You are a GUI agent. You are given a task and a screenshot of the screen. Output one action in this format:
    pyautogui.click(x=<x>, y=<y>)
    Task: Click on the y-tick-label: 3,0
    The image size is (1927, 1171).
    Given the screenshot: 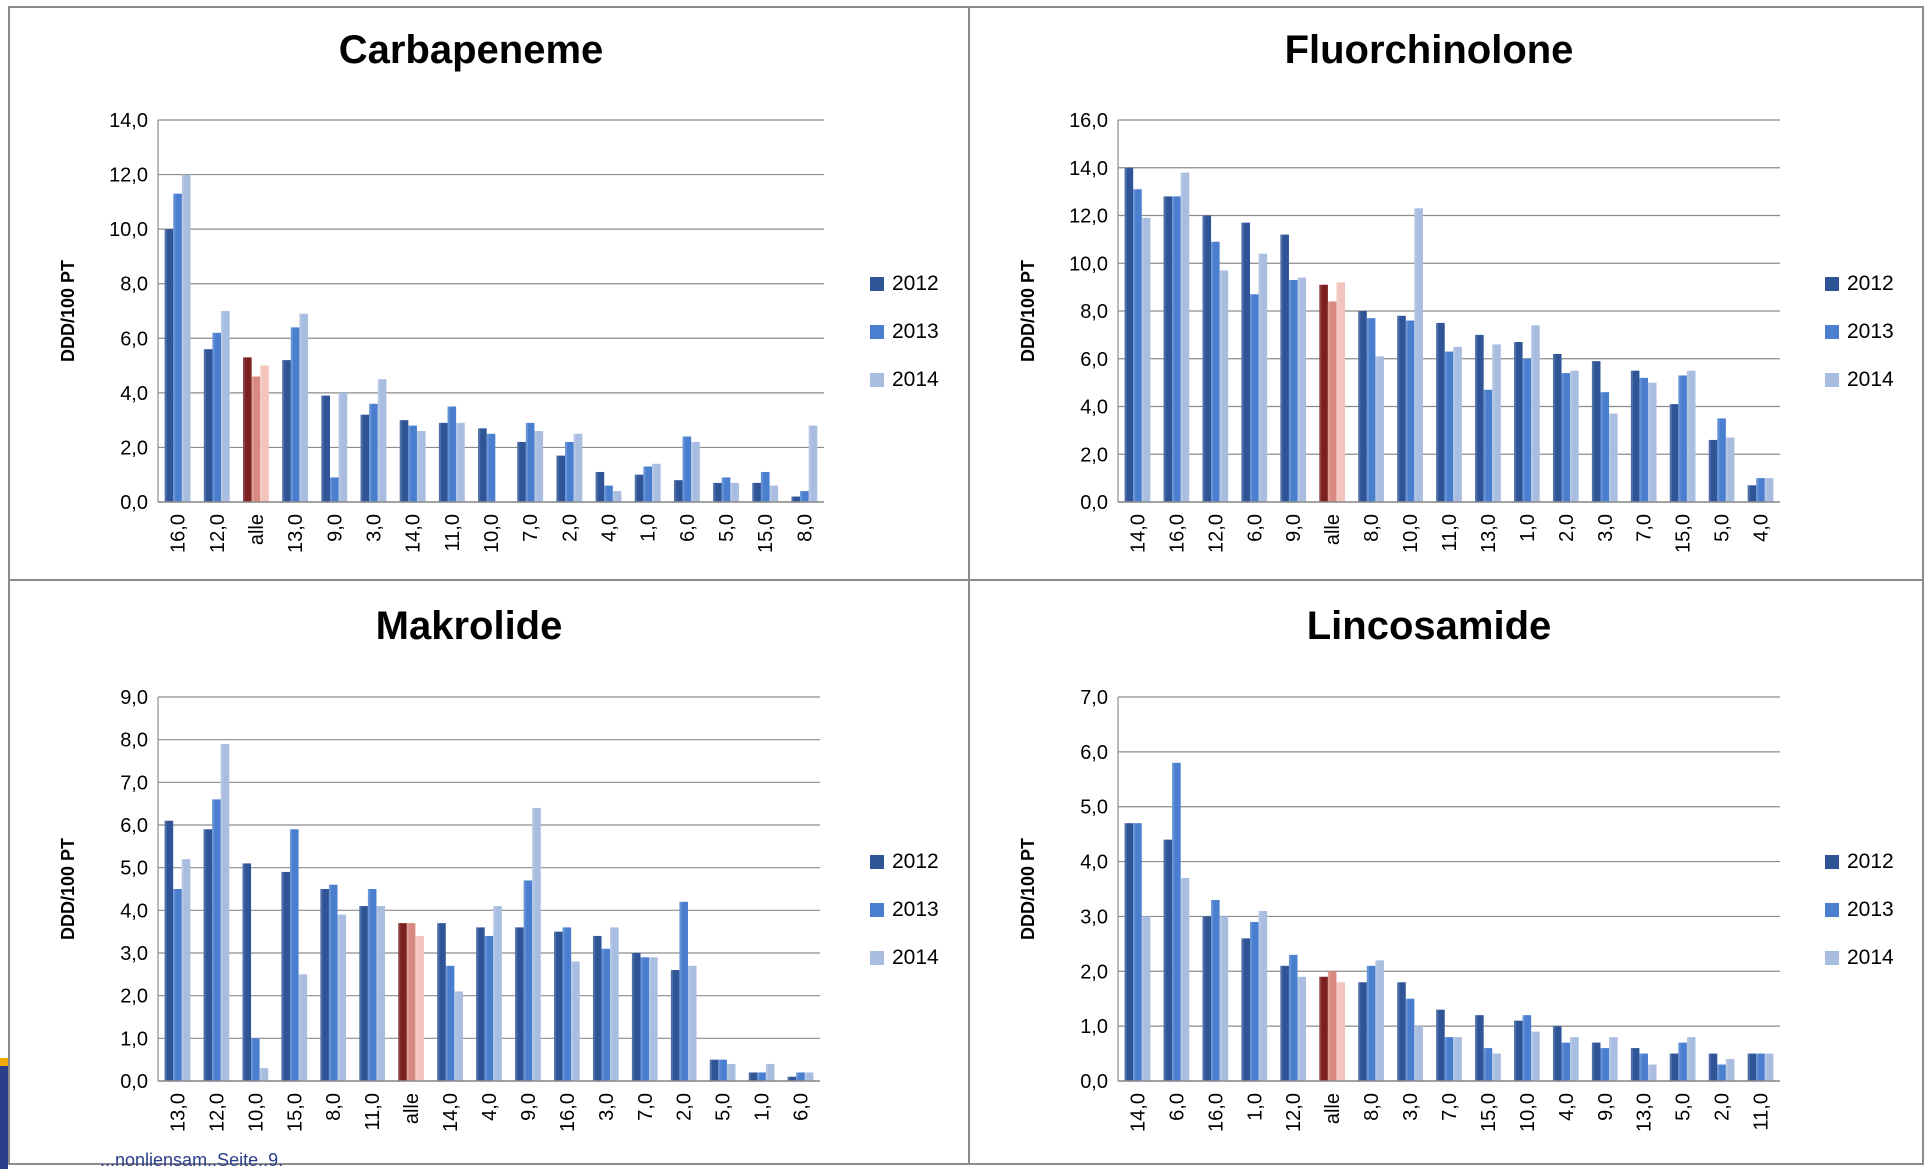 What is the action you would take?
    pyautogui.click(x=134, y=954)
    